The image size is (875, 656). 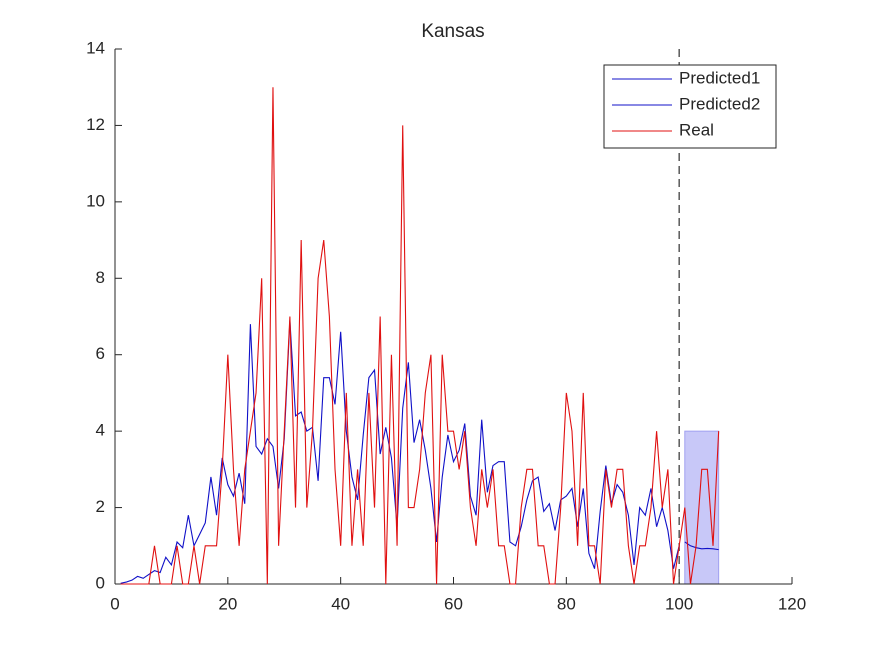 What do you see at coordinates (719, 103) in the screenshot?
I see `legend-label: Predicted2` at bounding box center [719, 103].